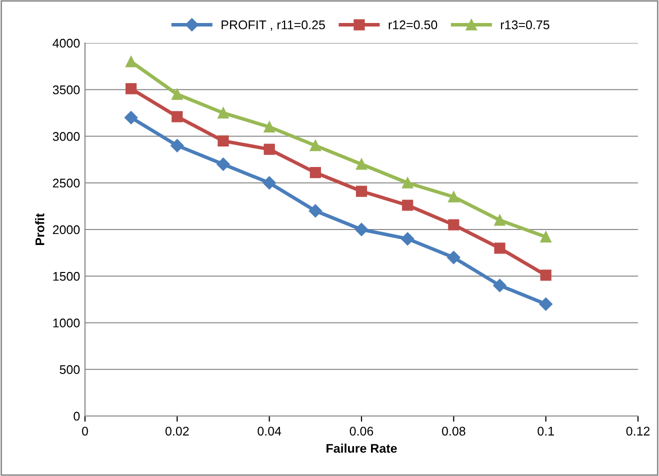 Image resolution: width=659 pixels, height=476 pixels. I want to click on legend-label: r13=0.75, so click(525, 25).